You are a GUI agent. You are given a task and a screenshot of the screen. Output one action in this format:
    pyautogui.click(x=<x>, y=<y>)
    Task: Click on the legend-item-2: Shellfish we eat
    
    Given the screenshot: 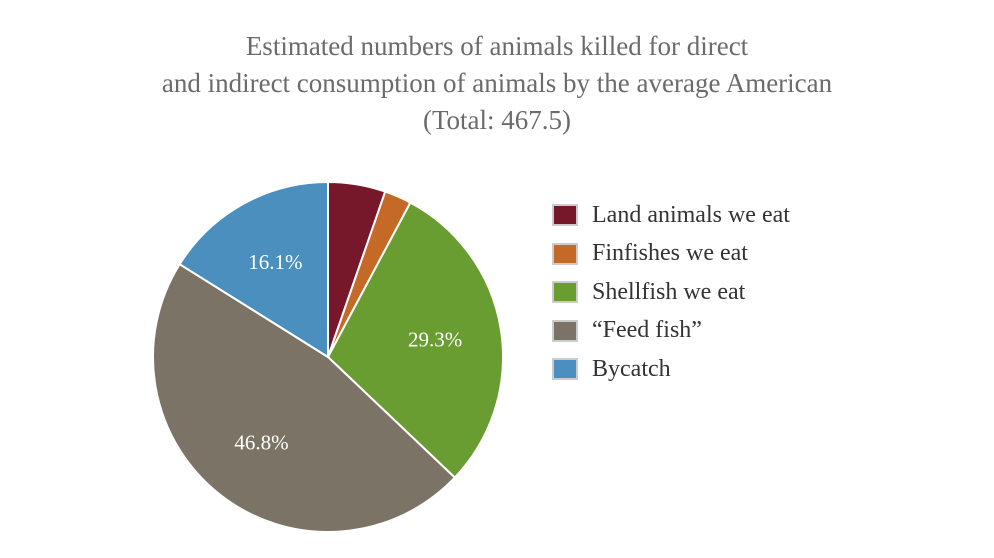 What is the action you would take?
    pyautogui.click(x=671, y=292)
    